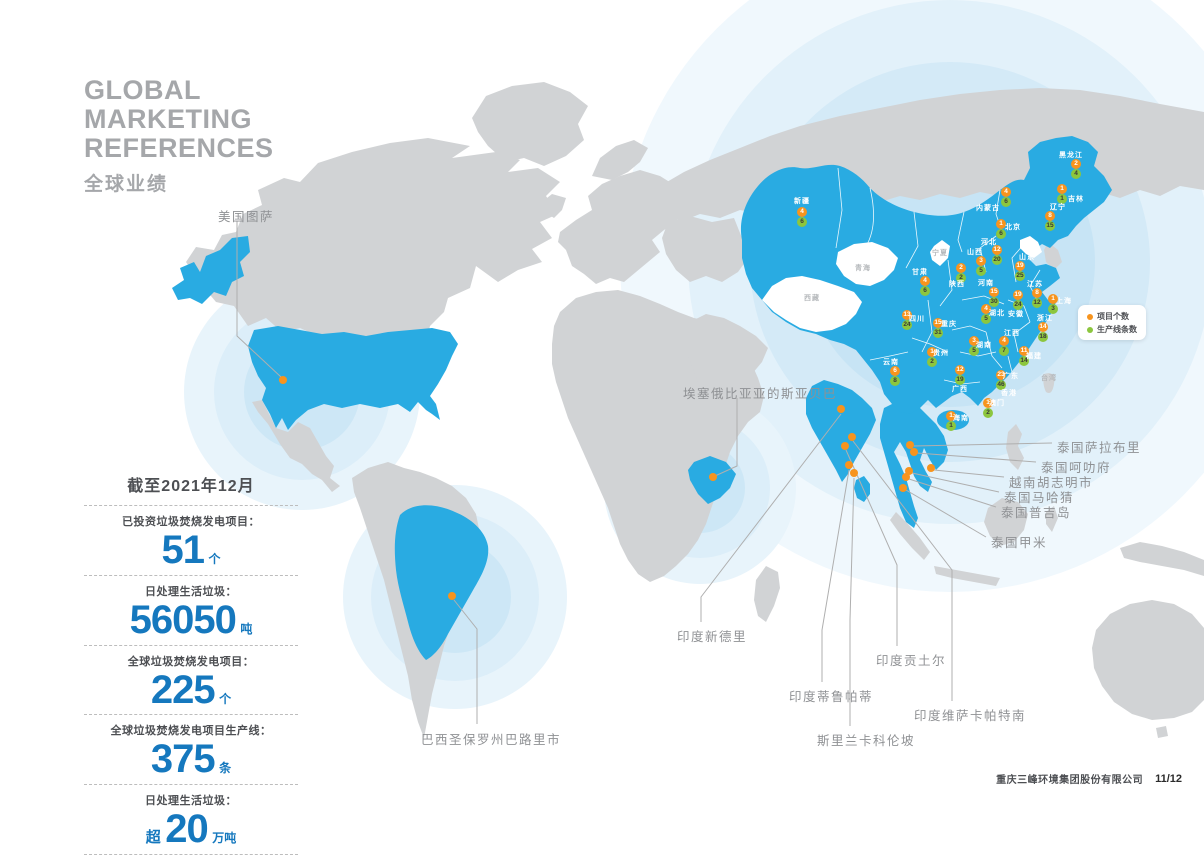  What do you see at coordinates (1090, 316) in the screenshot?
I see `project-count-dot-icon` at bounding box center [1090, 316].